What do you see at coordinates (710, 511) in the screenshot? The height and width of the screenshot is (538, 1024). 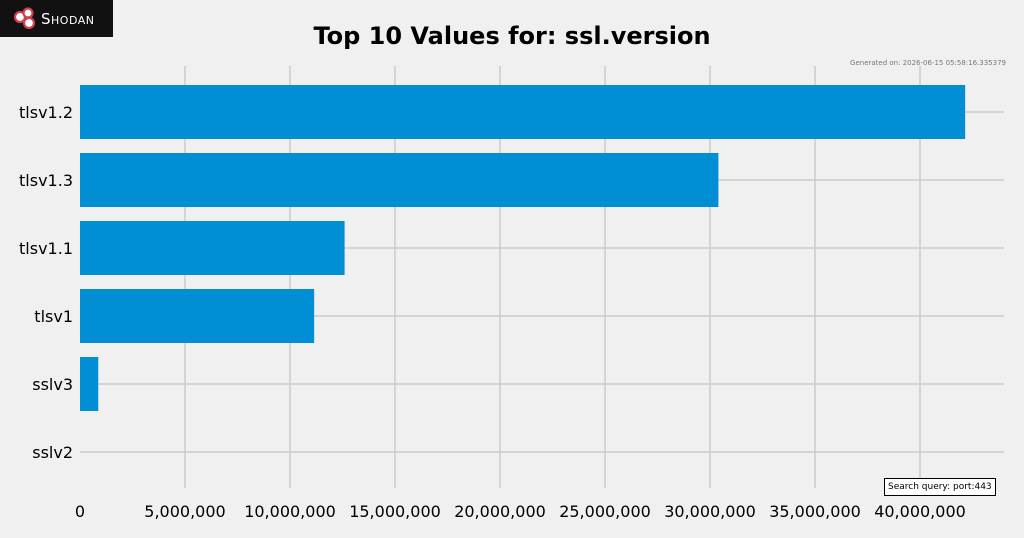 I see `x-tick-label: 30,000,000` at bounding box center [710, 511].